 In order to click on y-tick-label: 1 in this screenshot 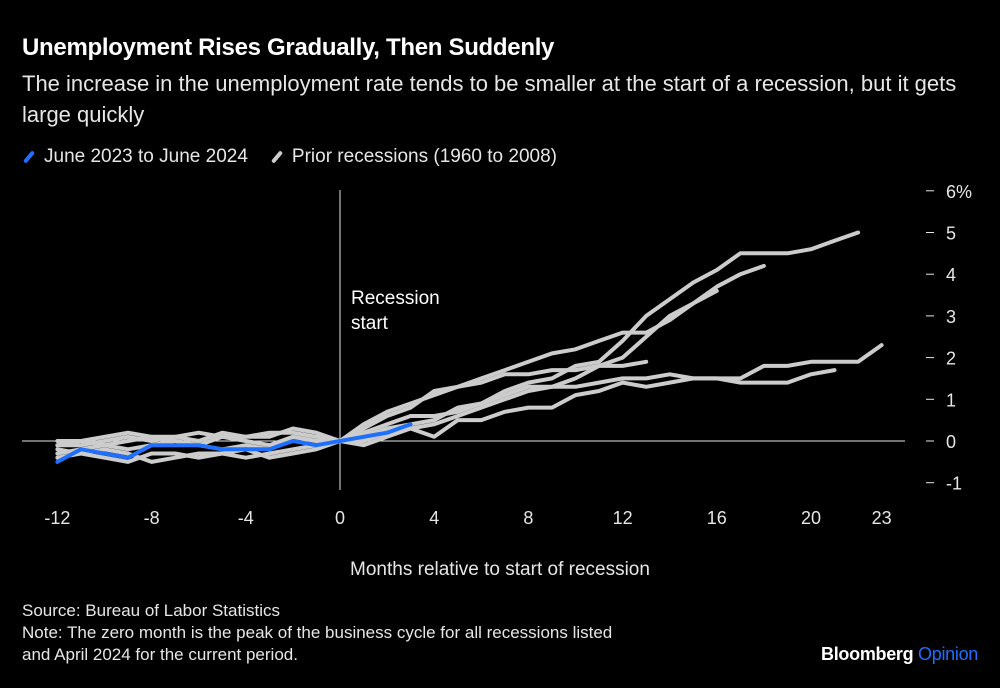, I will do `click(951, 400)`.